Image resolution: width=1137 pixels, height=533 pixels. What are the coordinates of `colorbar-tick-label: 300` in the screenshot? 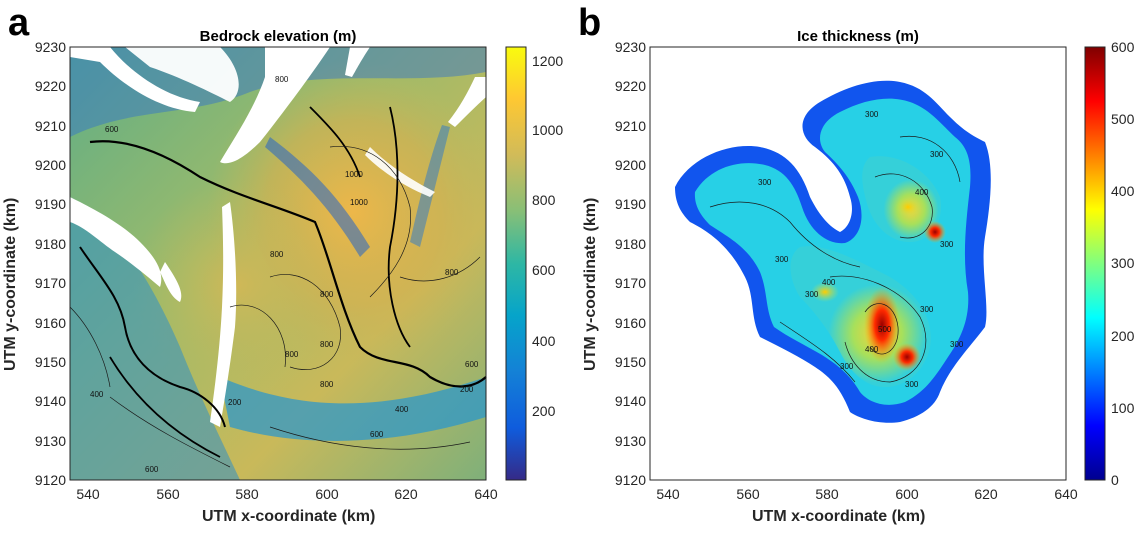 It's located at (1123, 263).